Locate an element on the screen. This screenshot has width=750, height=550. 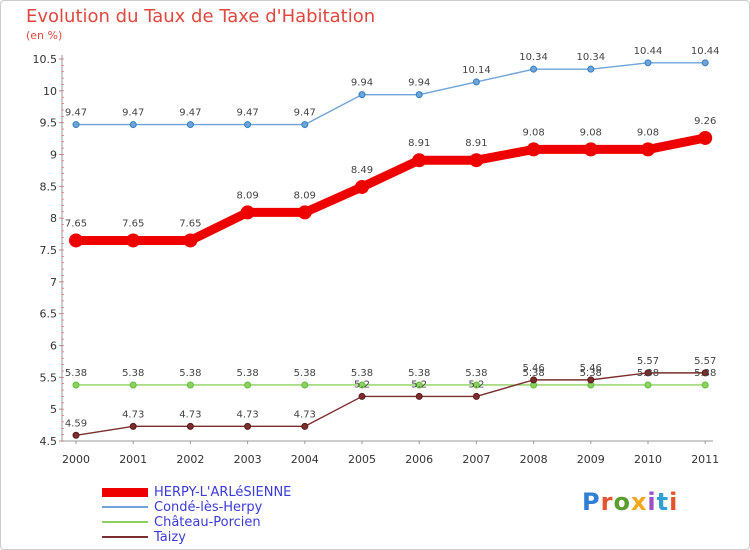
x-tick-label: 2011 is located at coordinates (705, 459).